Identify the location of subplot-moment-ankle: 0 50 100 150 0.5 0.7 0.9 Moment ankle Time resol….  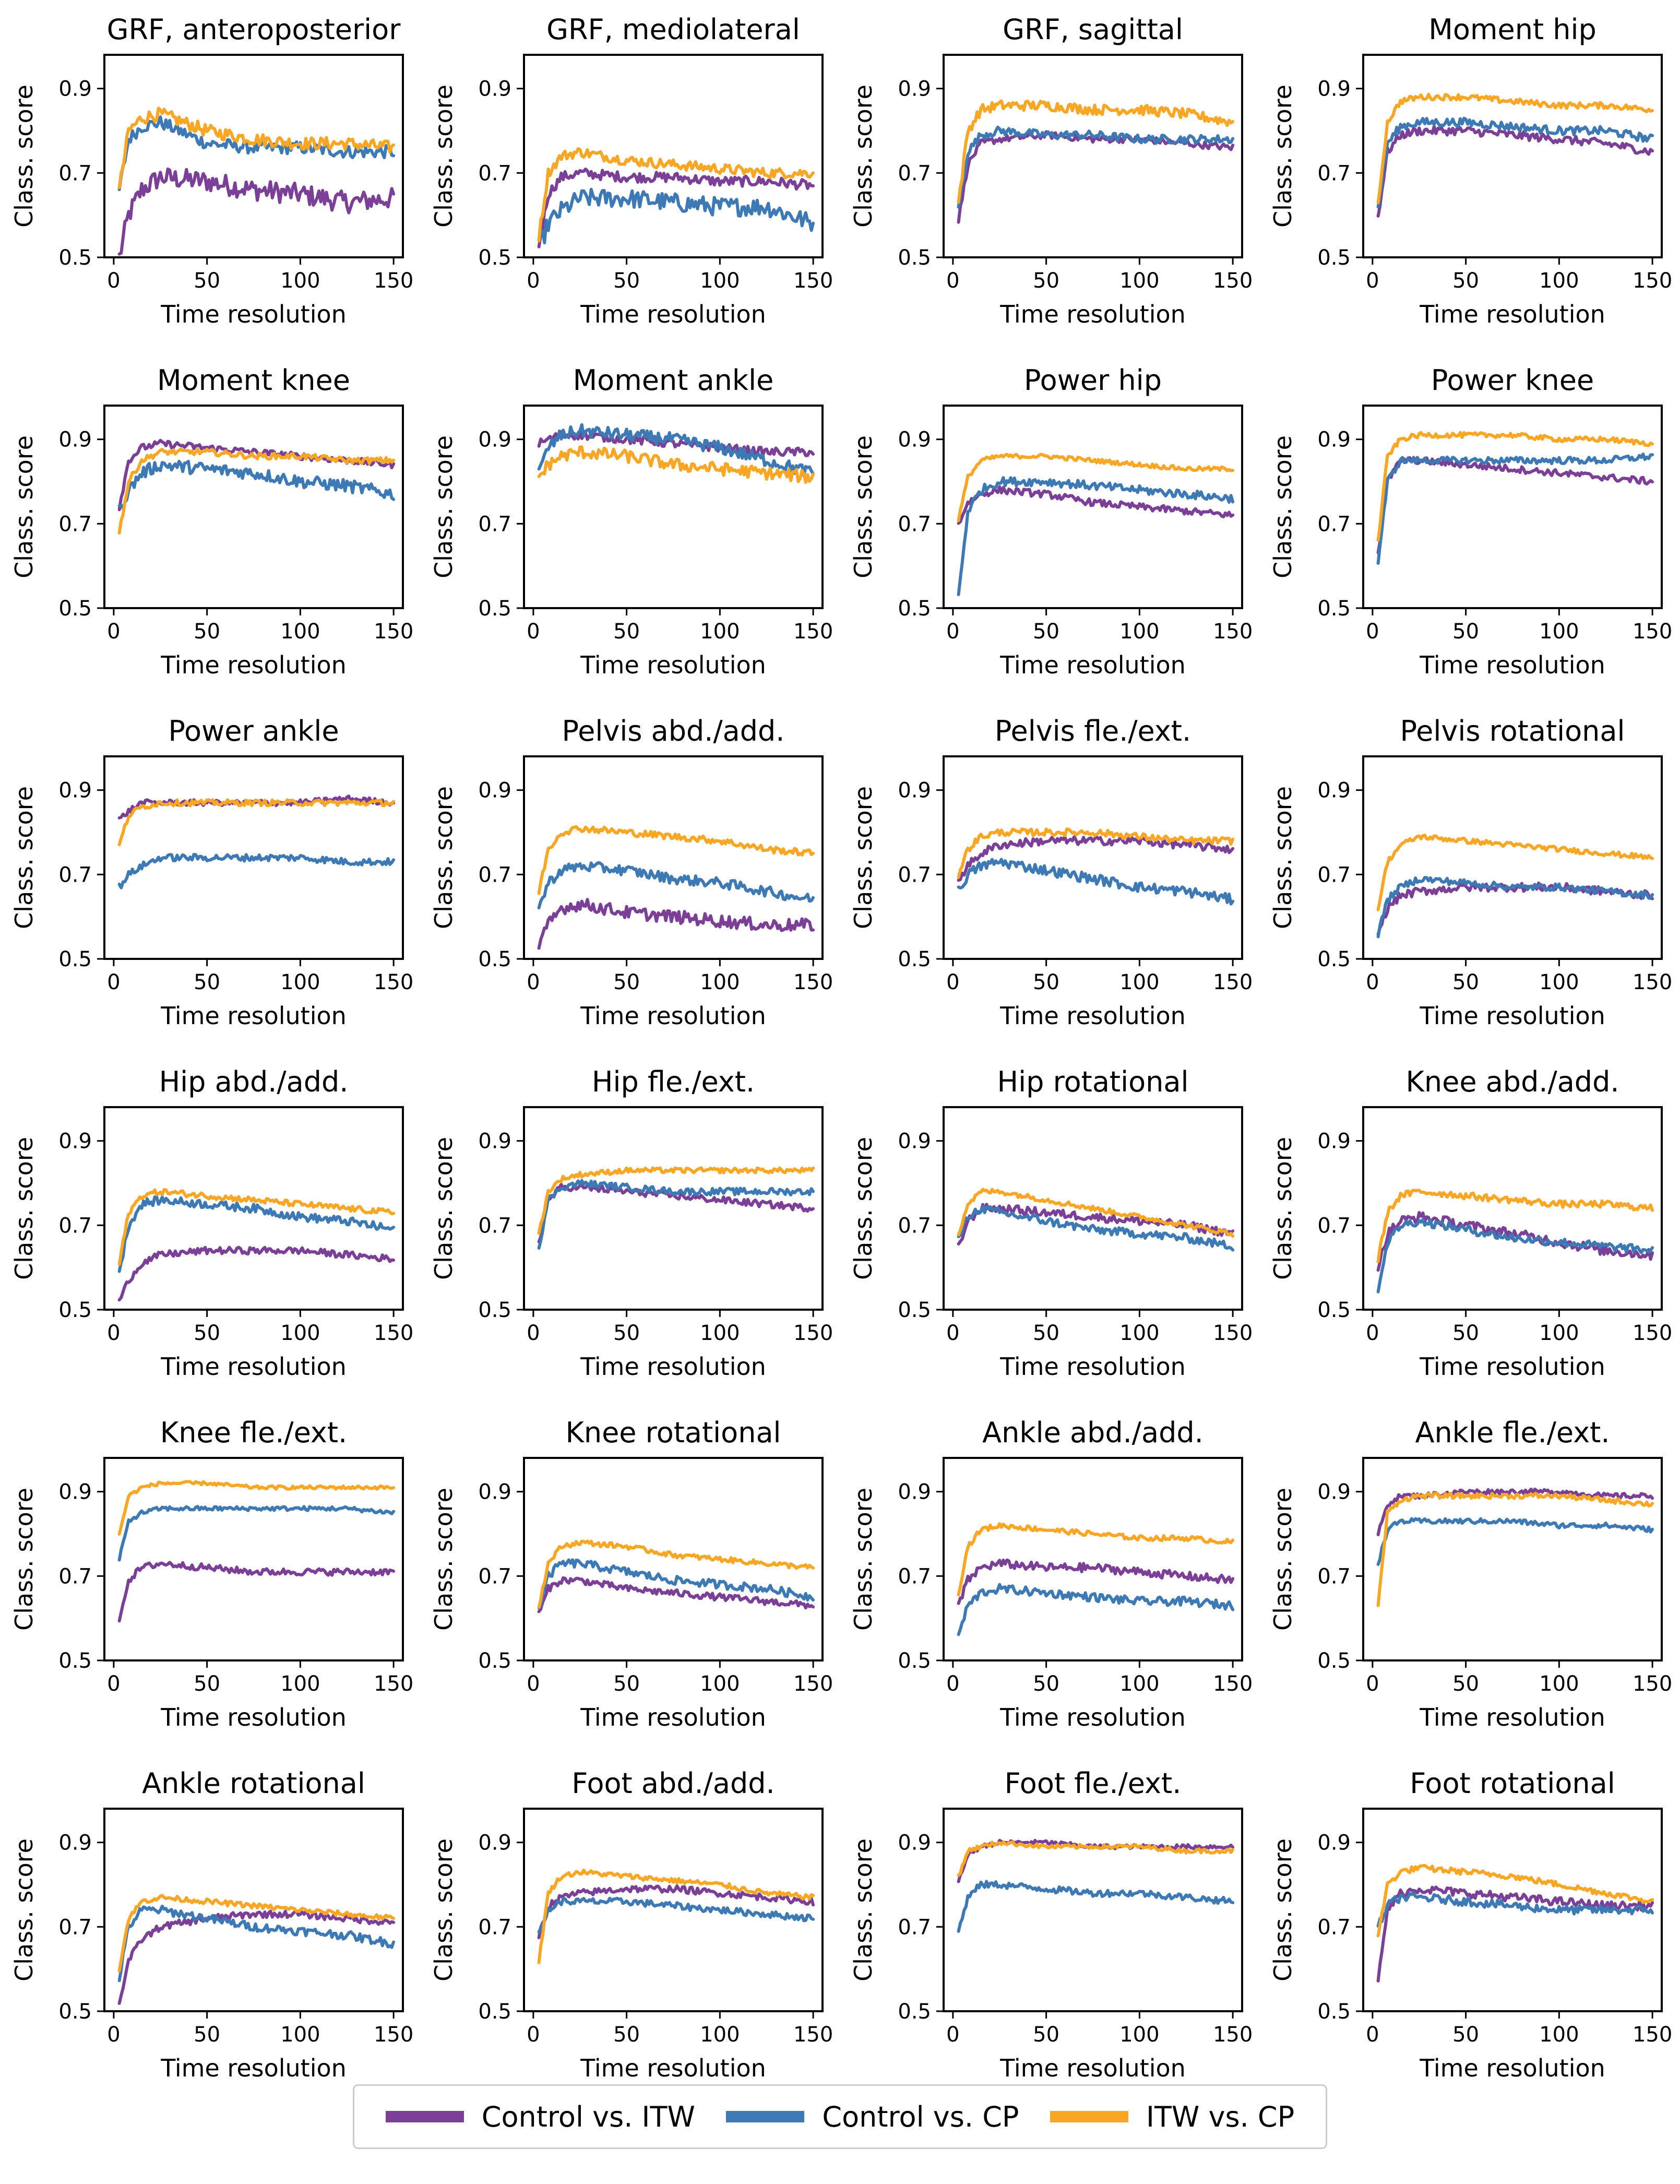
(631, 522).